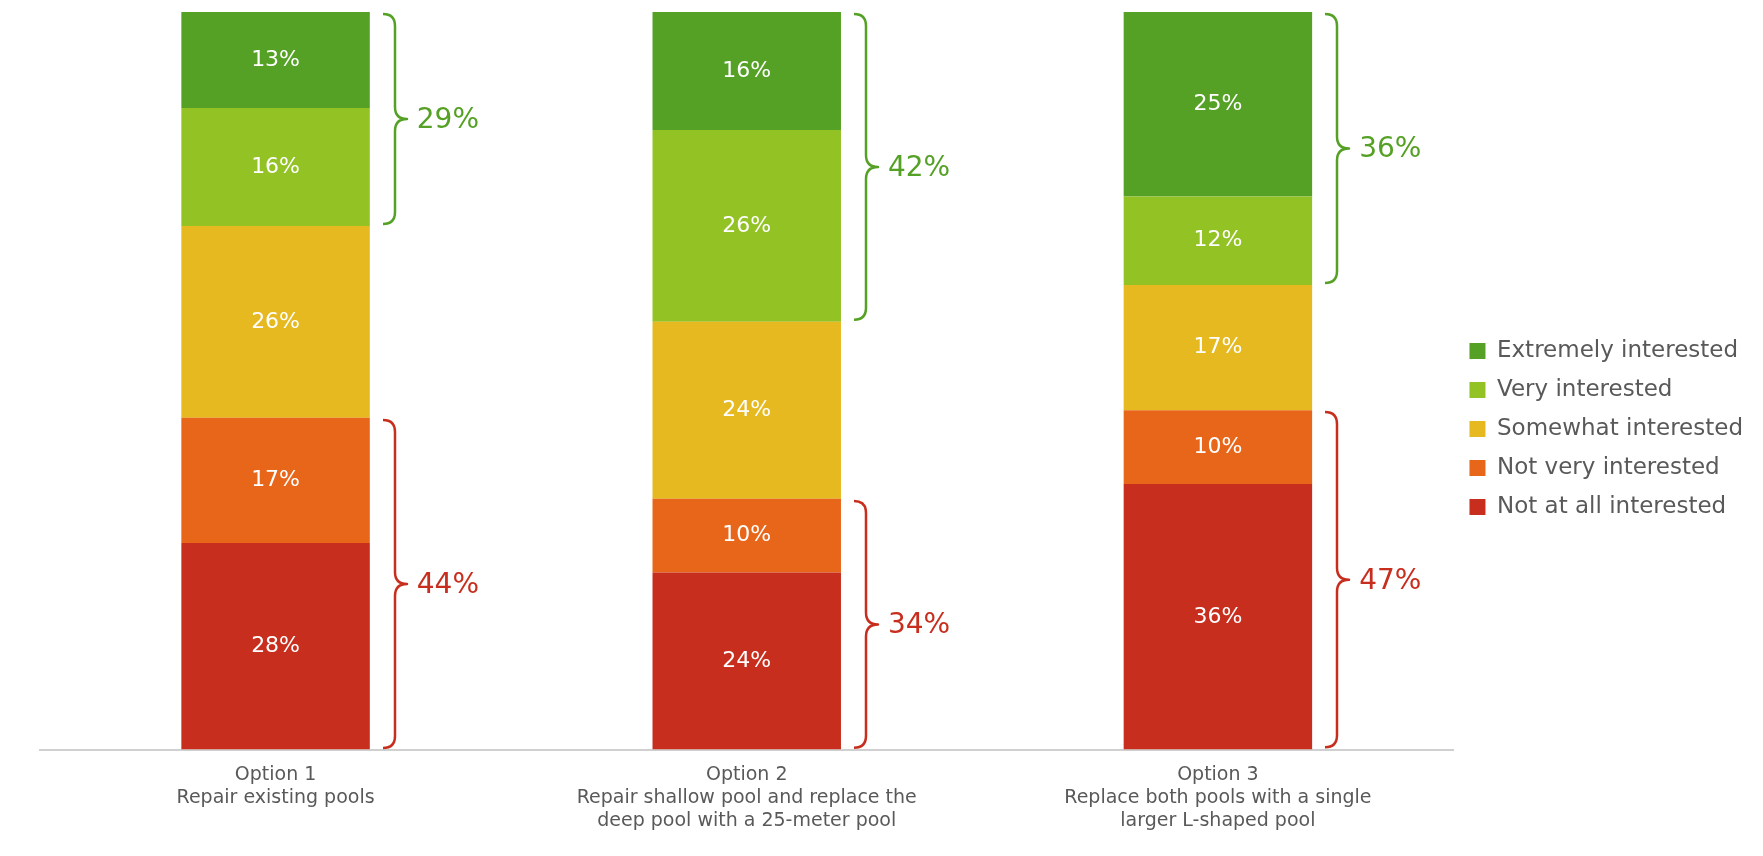 The height and width of the screenshot is (856, 1763). I want to click on annotation: 47%, so click(1390, 579).